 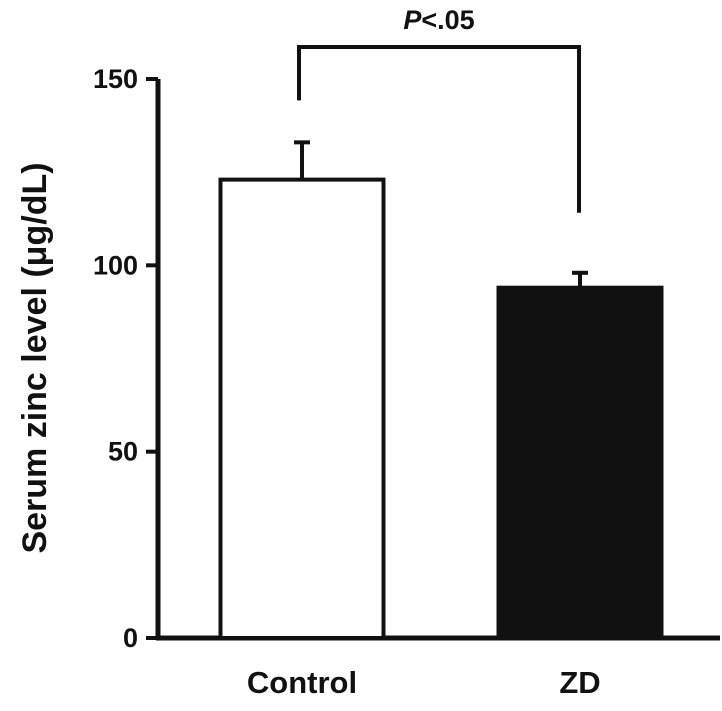 What do you see at coordinates (441, 214) in the screenshot?
I see `error-bars` at bounding box center [441, 214].